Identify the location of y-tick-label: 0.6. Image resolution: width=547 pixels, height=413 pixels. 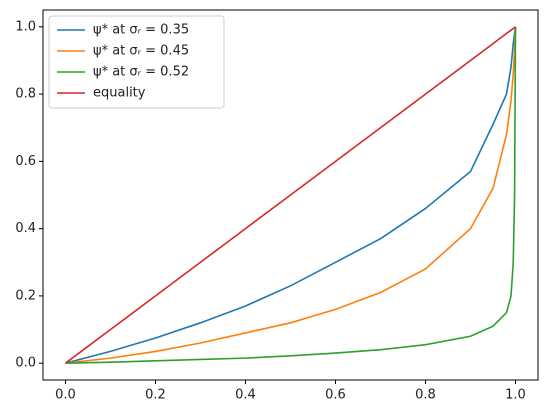
(25, 161).